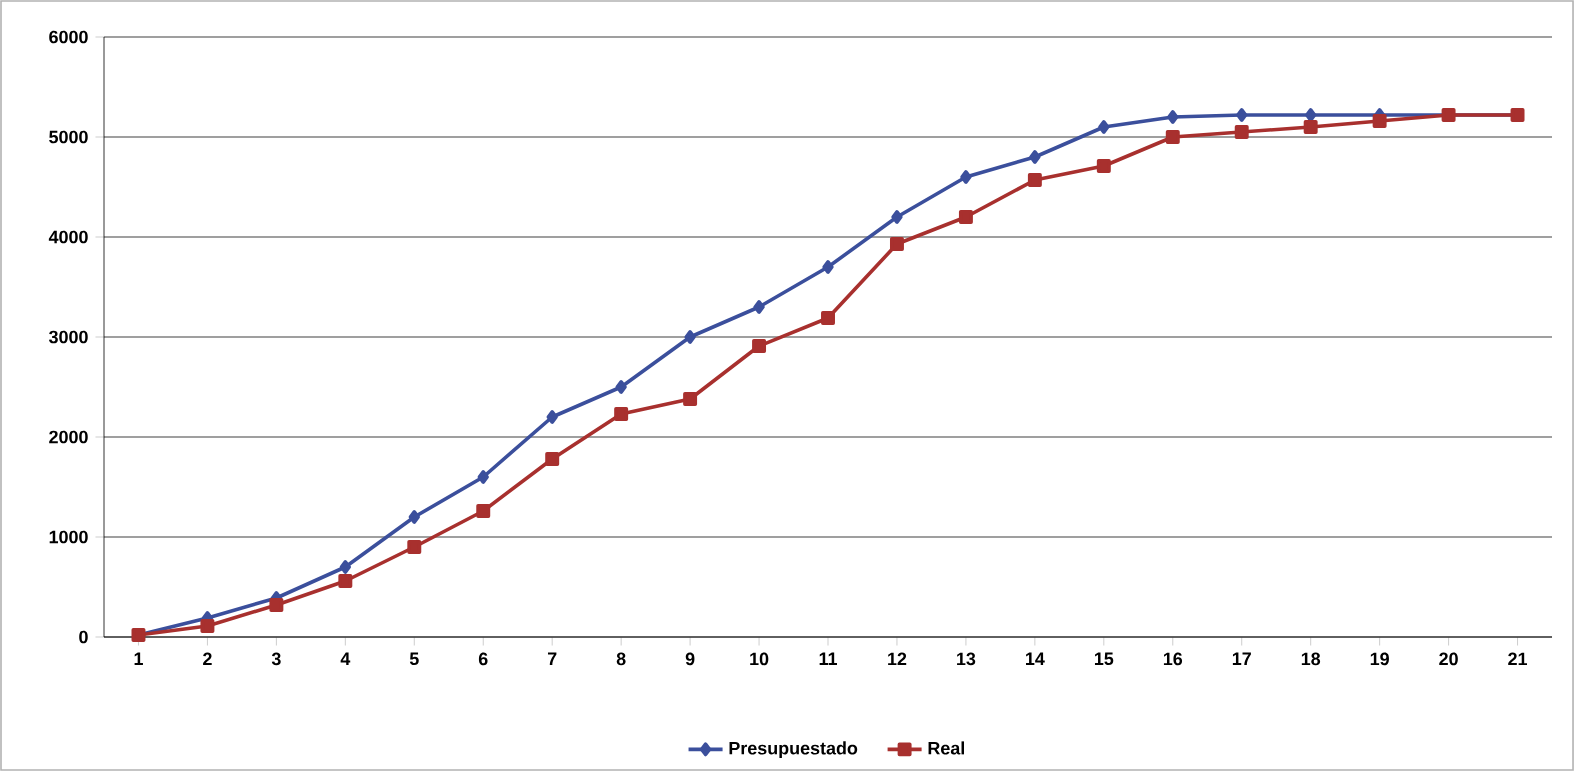 The width and height of the screenshot is (1574, 771). I want to click on x-tick-label: 5, so click(414, 659).